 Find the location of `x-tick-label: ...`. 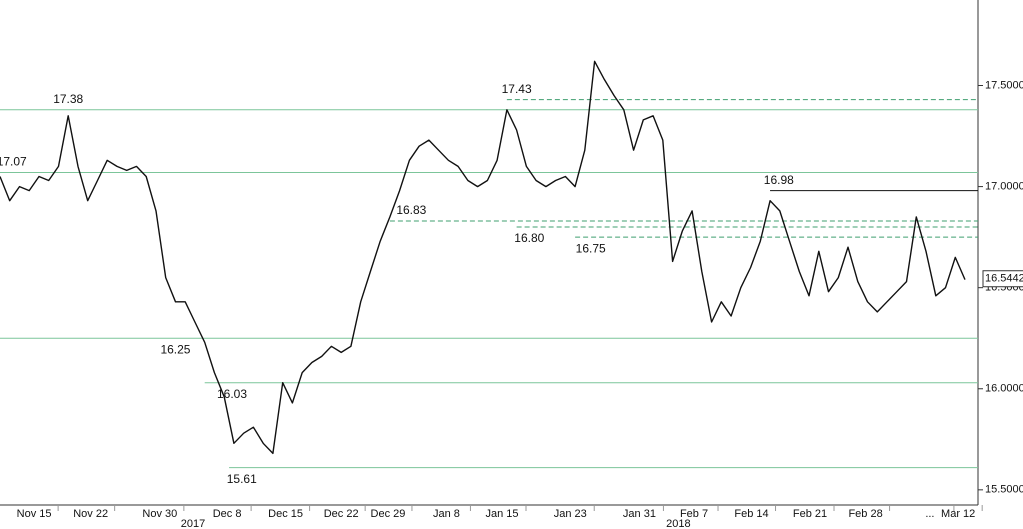

x-tick-label: ... is located at coordinates (929, 514).